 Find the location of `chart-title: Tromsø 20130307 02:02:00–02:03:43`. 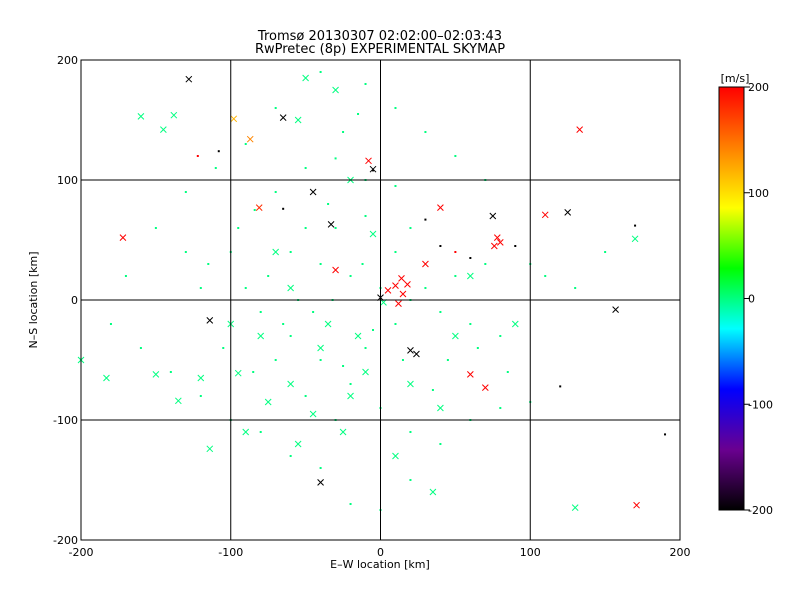

chart-title: Tromsø 20130307 02:02:00–02:03:43 is located at coordinates (379, 36).